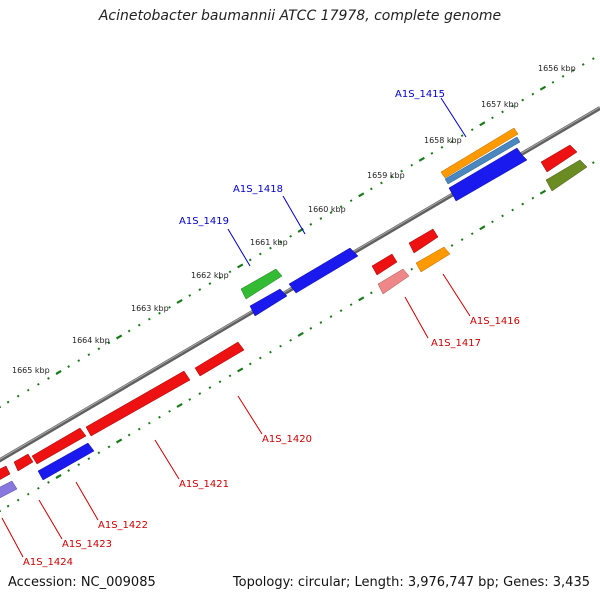  Describe the element at coordinates (31, 370) in the screenshot. I see `tick-label-1665: 1665 kbp` at that location.